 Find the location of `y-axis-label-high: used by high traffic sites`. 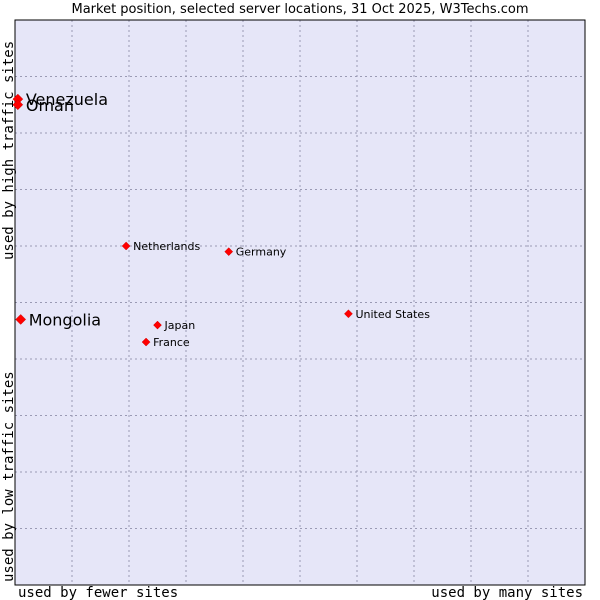

y-axis-label-high: used by high traffic sites is located at coordinates (9, 150).